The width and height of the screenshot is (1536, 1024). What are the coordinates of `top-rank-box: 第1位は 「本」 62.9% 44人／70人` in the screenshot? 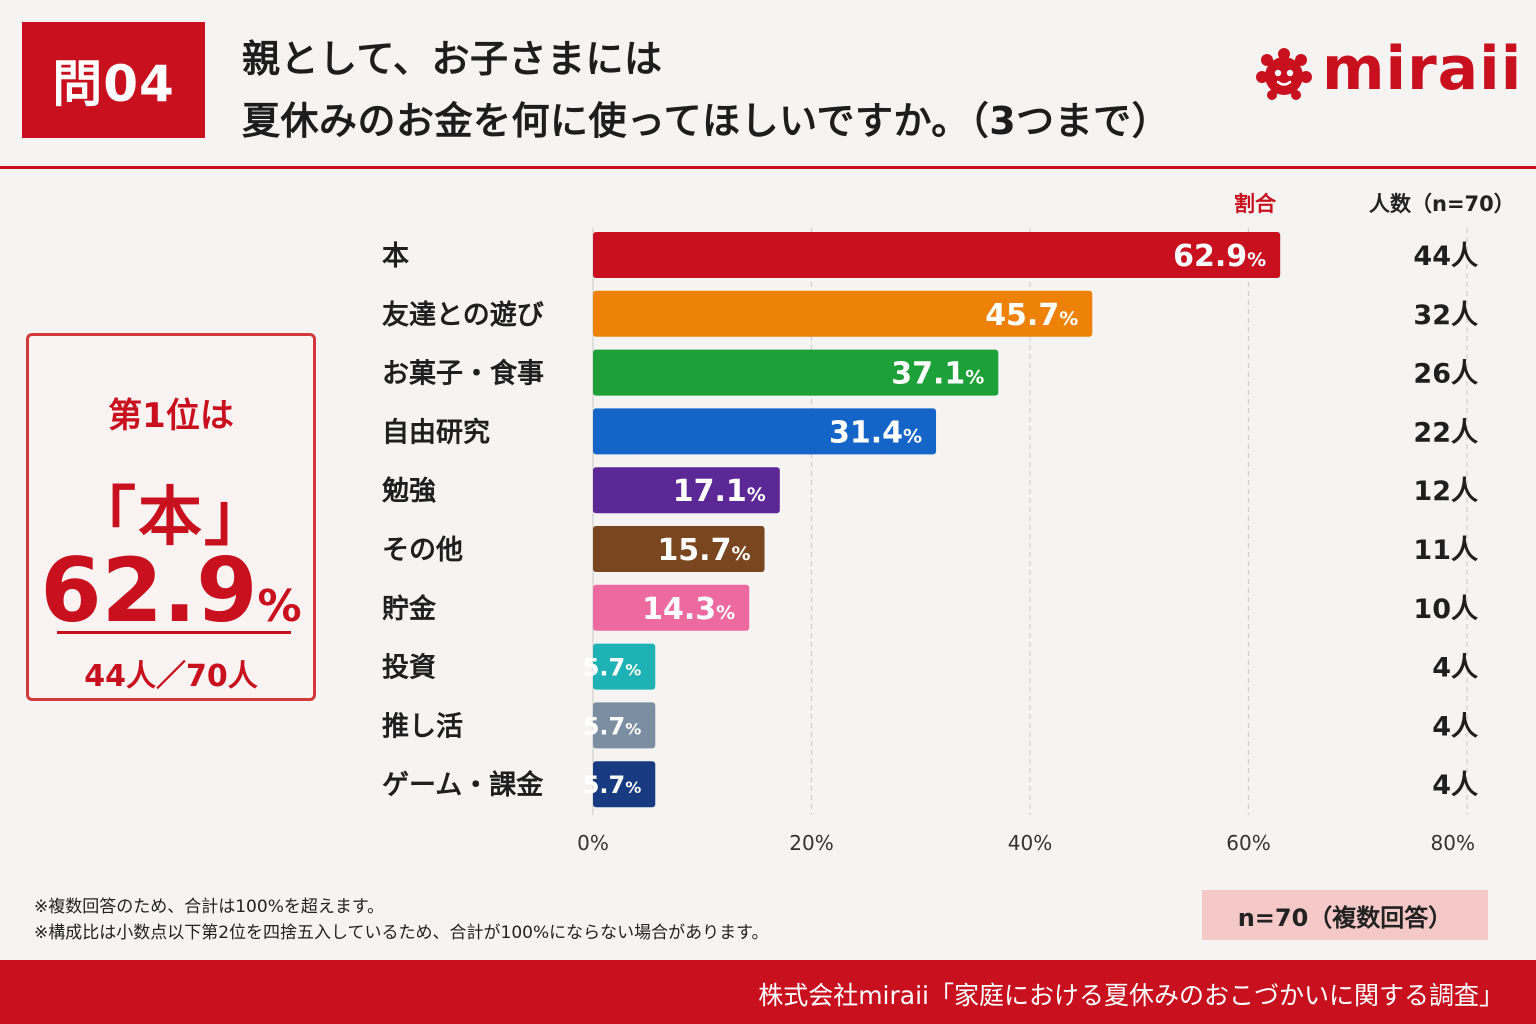 It's located at (171, 517).